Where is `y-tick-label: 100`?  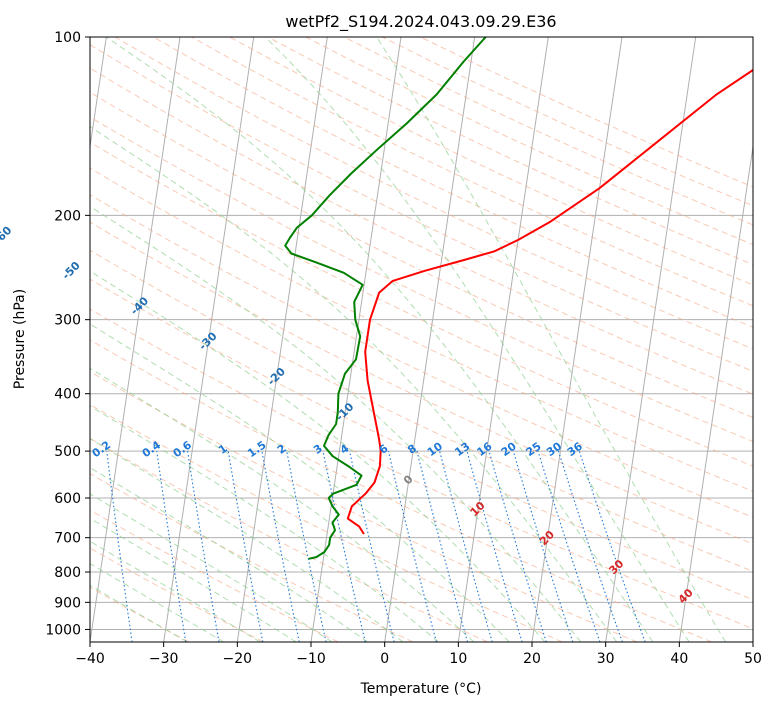 y-tick-label: 100 is located at coordinates (67, 38).